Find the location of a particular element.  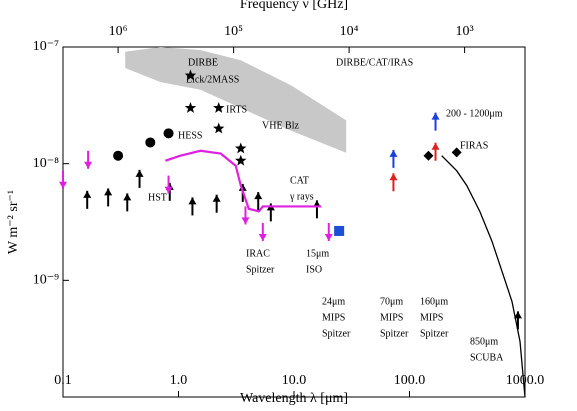

y-tick-label: 10⁻⁹ is located at coordinates (46, 280).